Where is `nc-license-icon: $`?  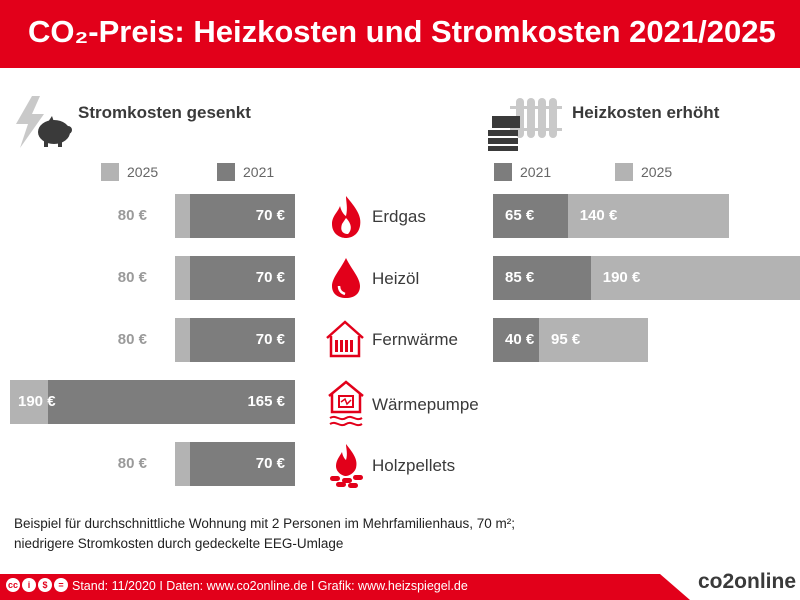
nc-license-icon: $ is located at coordinates (45, 585).